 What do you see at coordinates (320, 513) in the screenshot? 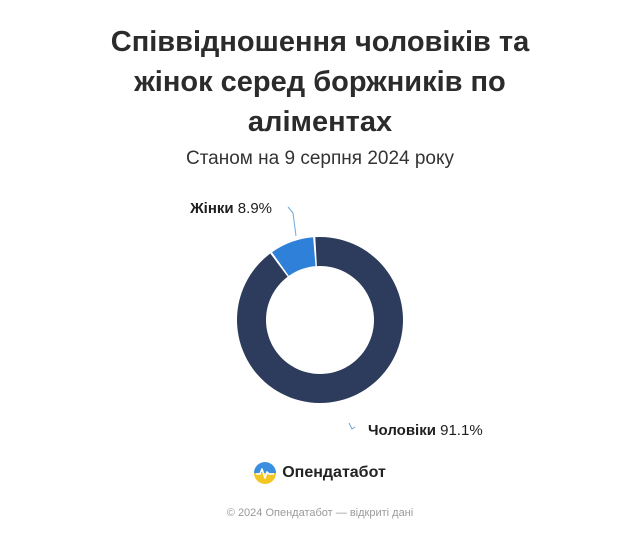
I see `footer-copyright: © 2024 Опендатабот — відкриті дані` at bounding box center [320, 513].